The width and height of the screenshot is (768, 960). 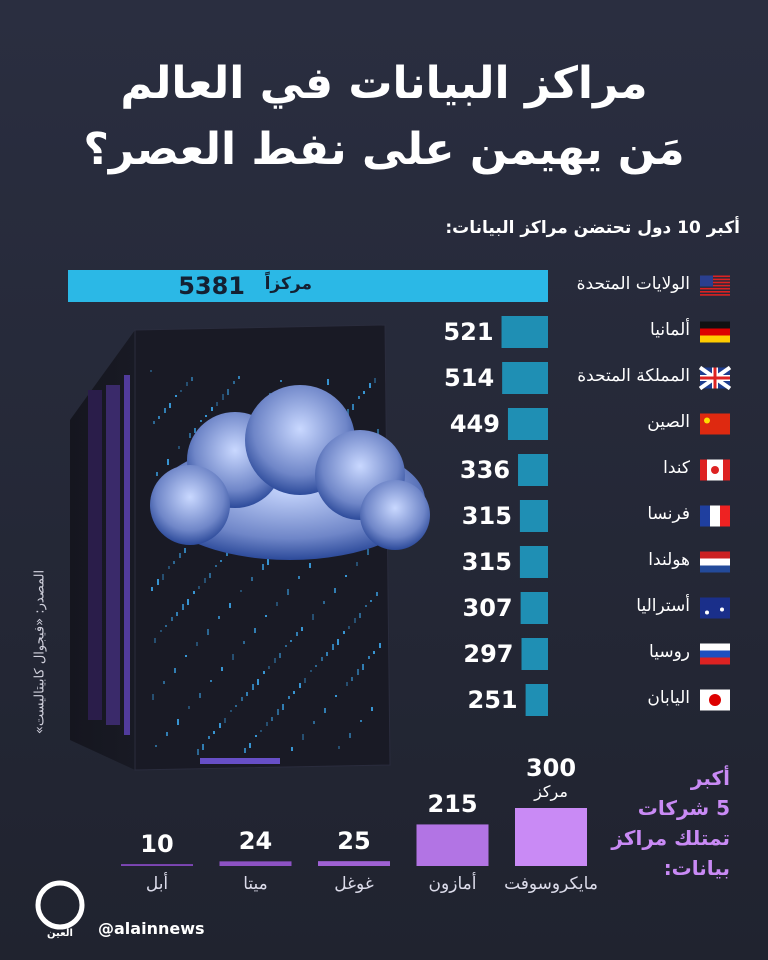 What do you see at coordinates (486, 516) in the screenshot?
I see `value-label: 315` at bounding box center [486, 516].